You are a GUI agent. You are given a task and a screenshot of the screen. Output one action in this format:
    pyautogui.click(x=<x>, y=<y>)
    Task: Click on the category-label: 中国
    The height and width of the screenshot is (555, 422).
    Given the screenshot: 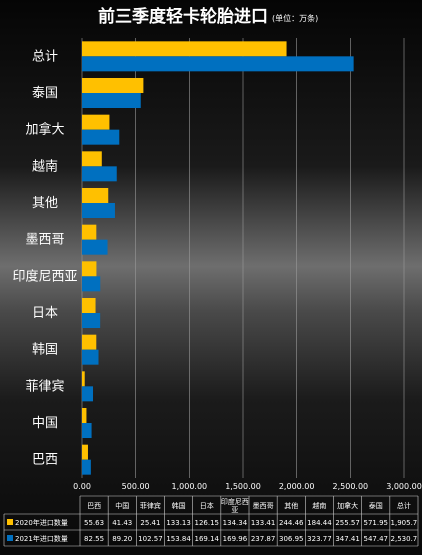 What is the action you would take?
    pyautogui.click(x=45, y=423)
    